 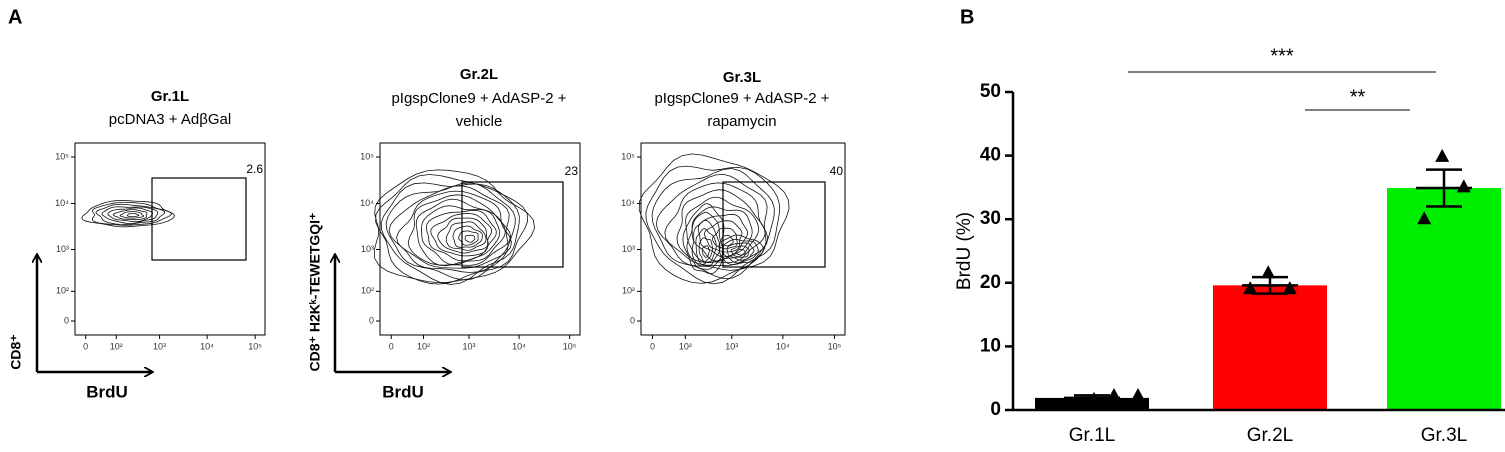 What do you see at coordinates (741, 121) in the screenshot?
I see `plot-subtitle: rapamycin` at bounding box center [741, 121].